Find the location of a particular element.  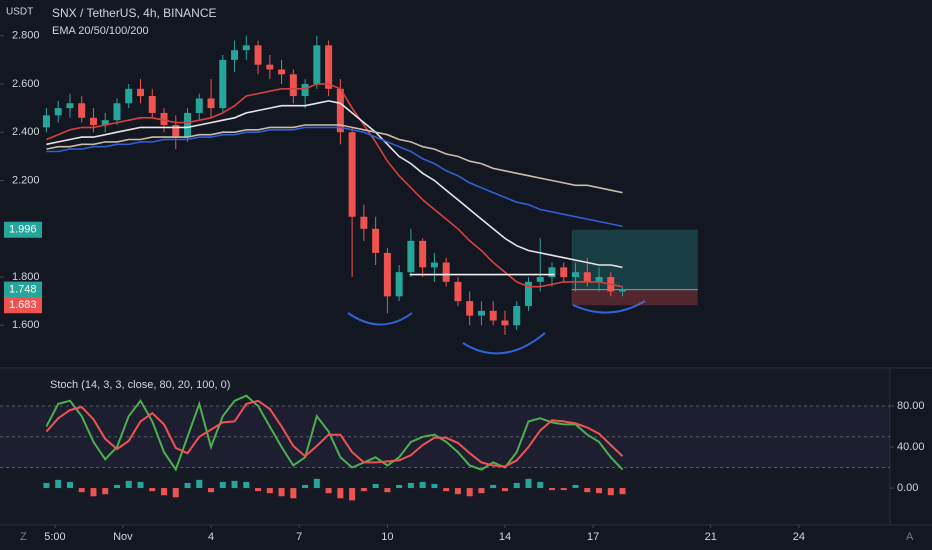

stoch-legend: Stoch (14, 3, 3, close, 80, 20, 100, 0) is located at coordinates (140, 385).